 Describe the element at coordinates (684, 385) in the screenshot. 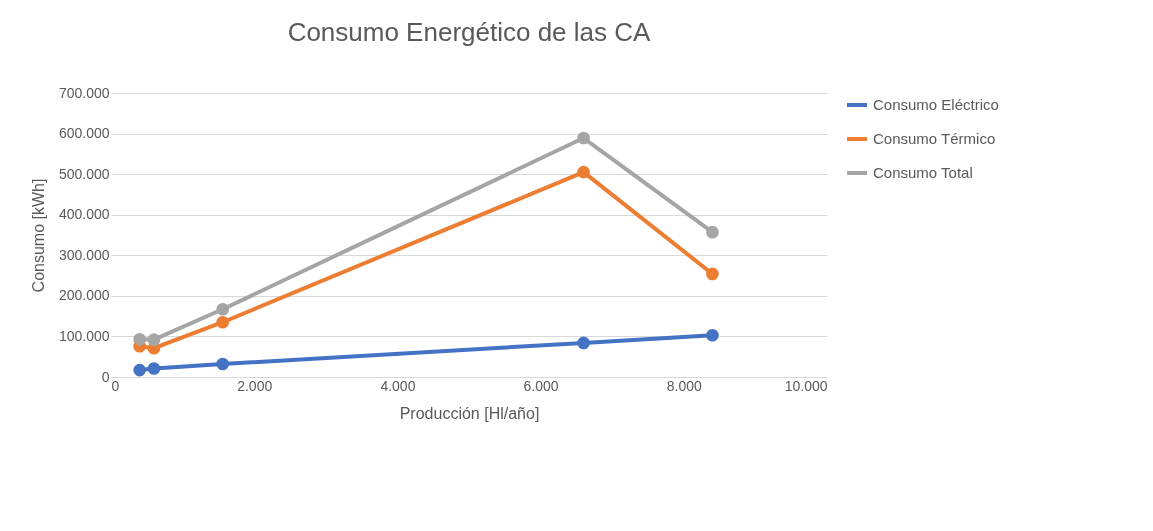

I see `x-tick-label: 8.000` at that location.